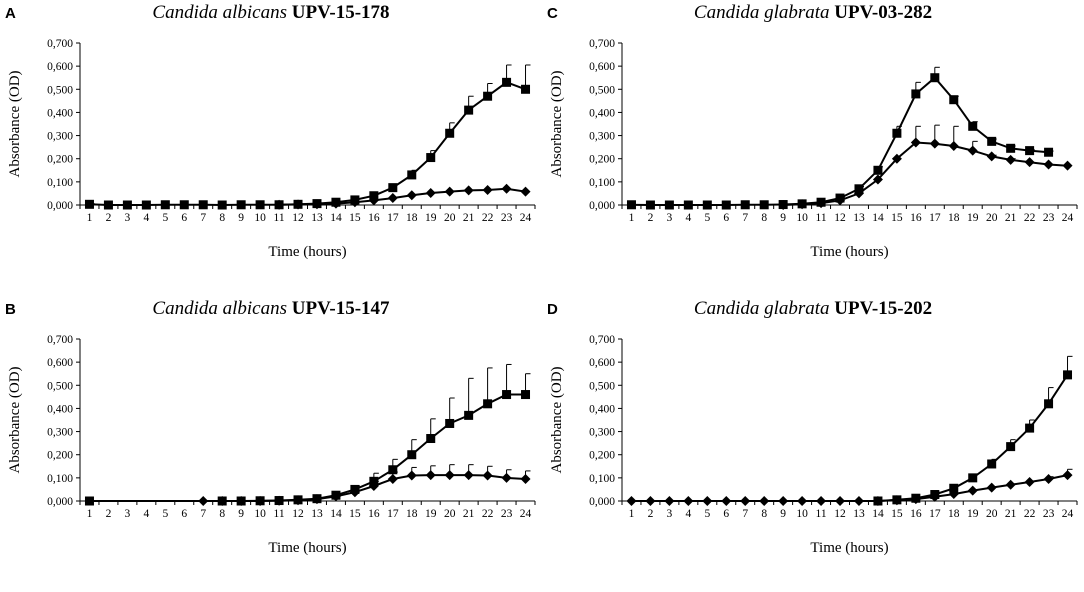 The height and width of the screenshot is (592, 1084). What do you see at coordinates (219, 308) in the screenshot?
I see `title-species: Candida albicans` at bounding box center [219, 308].